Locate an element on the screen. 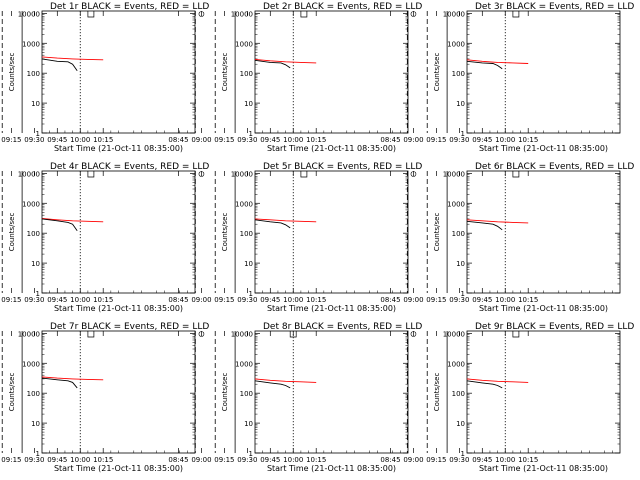  chart-title: Det 4r BLACK = Events, RED = LLD is located at coordinates (129, 167).